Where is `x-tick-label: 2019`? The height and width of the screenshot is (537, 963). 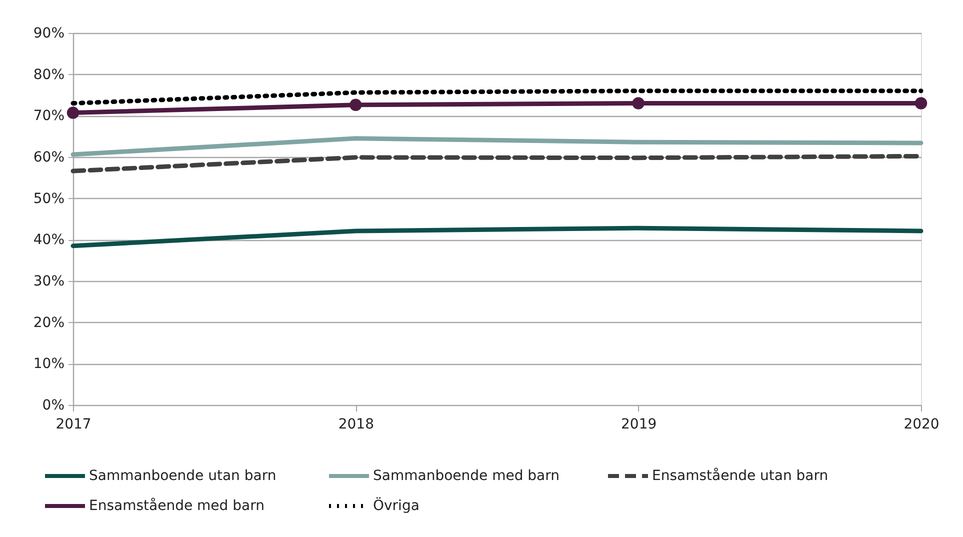
x-tick-label: 2019 is located at coordinates (639, 424).